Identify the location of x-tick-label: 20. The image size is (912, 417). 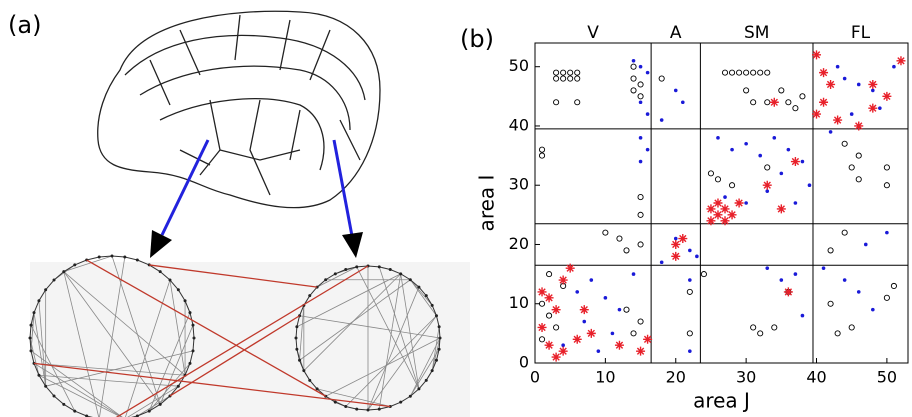
(676, 377).